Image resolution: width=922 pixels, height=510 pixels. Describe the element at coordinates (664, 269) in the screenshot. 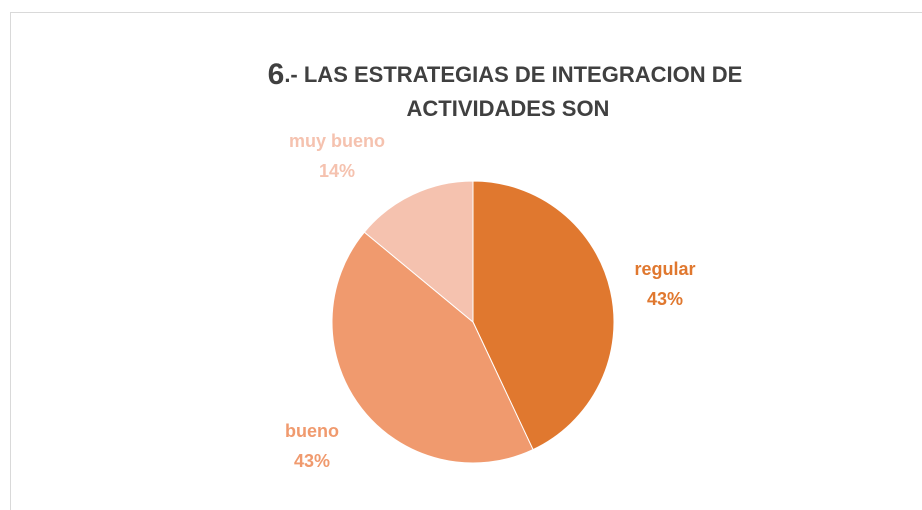

I see `slice-category-label: regular` at that location.